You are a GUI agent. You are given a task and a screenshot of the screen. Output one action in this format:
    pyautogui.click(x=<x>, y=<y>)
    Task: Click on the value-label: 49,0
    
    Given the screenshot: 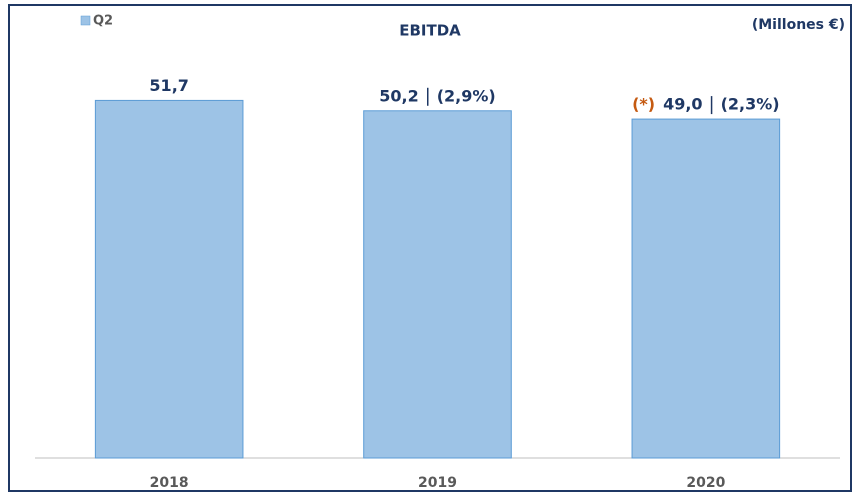 What is the action you would take?
    pyautogui.click(x=682, y=104)
    